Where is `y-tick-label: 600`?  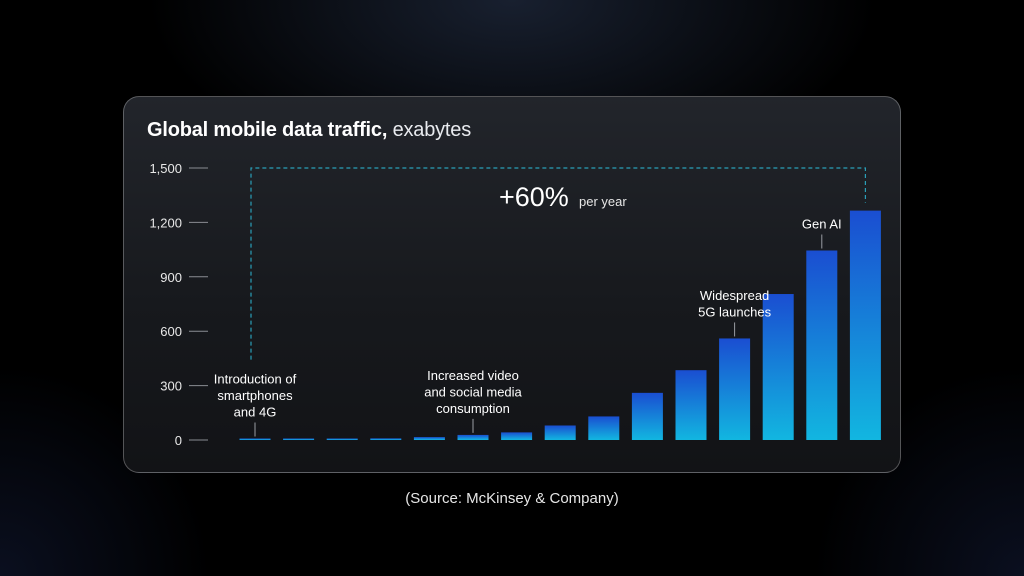
y-tick-label: 600 is located at coordinates (171, 331).